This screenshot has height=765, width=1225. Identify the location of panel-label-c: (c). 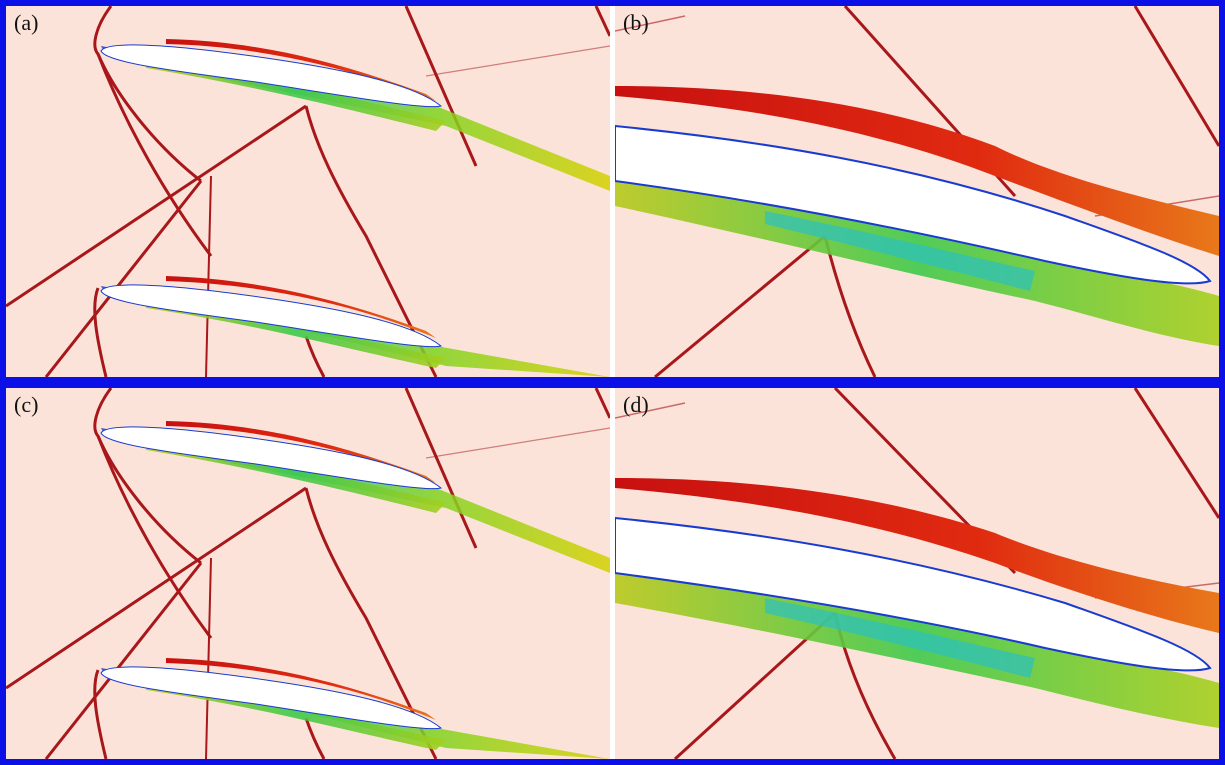
(26, 404).